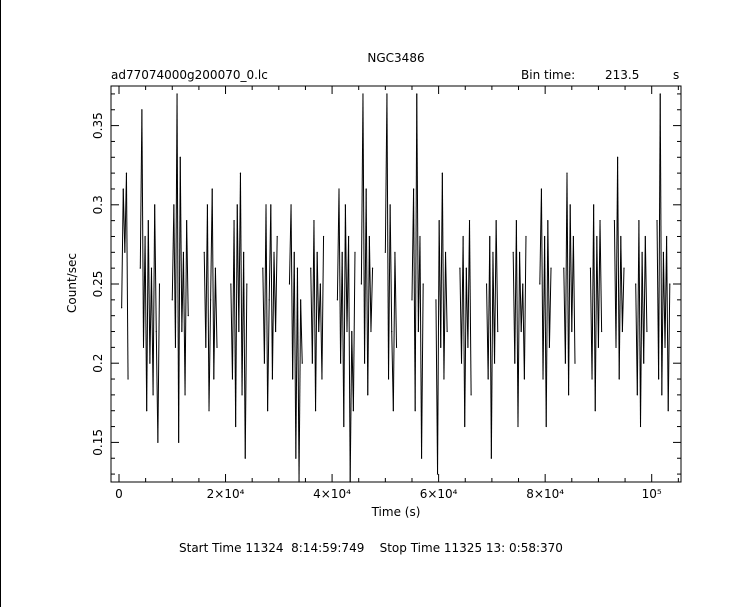  I want to click on start-time-label: Start Time, so click(210, 548).